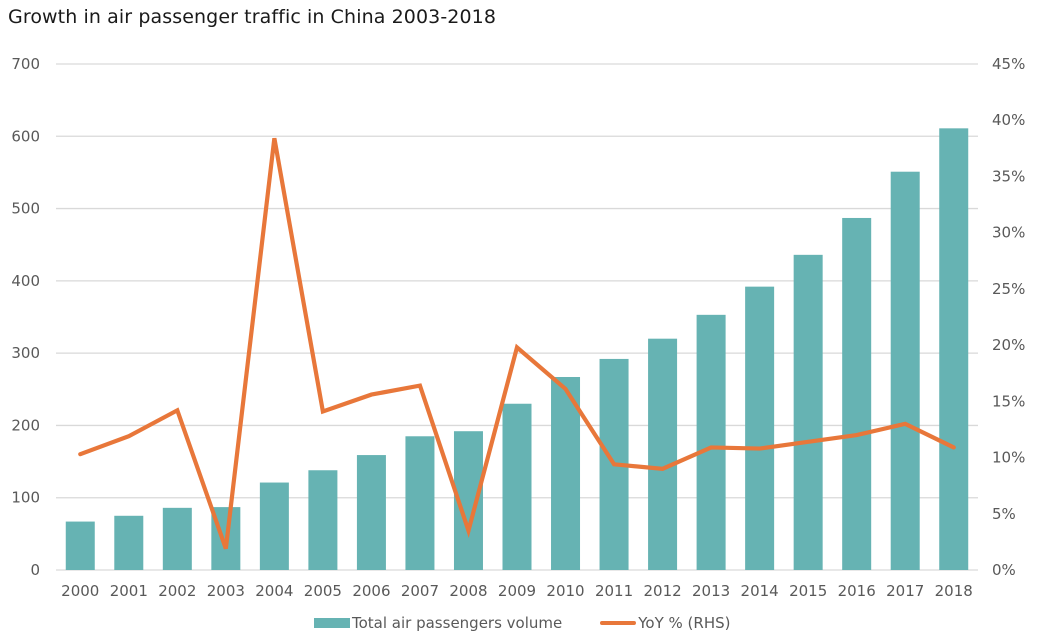  What do you see at coordinates (1008, 317) in the screenshot?
I see `y-axis-right: 0% 5% 10% 15% 20% 25% 30% 35% 40% 45%` at bounding box center [1008, 317].